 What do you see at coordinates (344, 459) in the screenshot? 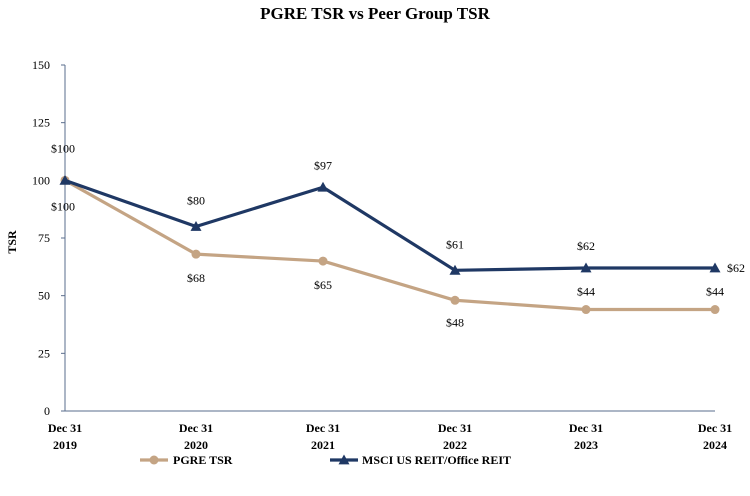
I see `legend-marker-msci` at bounding box center [344, 459].